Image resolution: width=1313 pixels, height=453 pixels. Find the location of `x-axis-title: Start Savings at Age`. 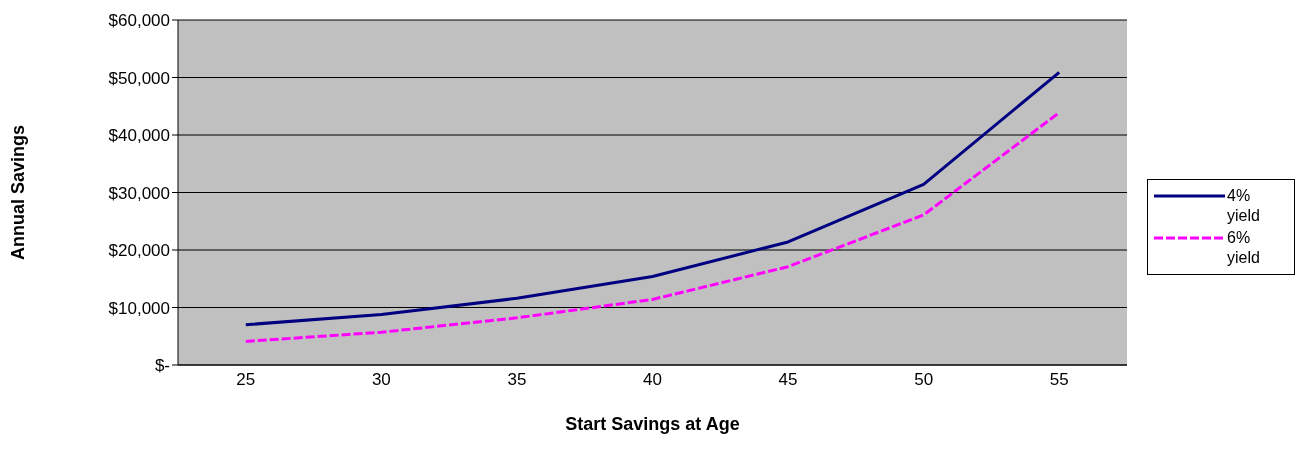

x-axis-title: Start Savings at Age is located at coordinates (652, 424).